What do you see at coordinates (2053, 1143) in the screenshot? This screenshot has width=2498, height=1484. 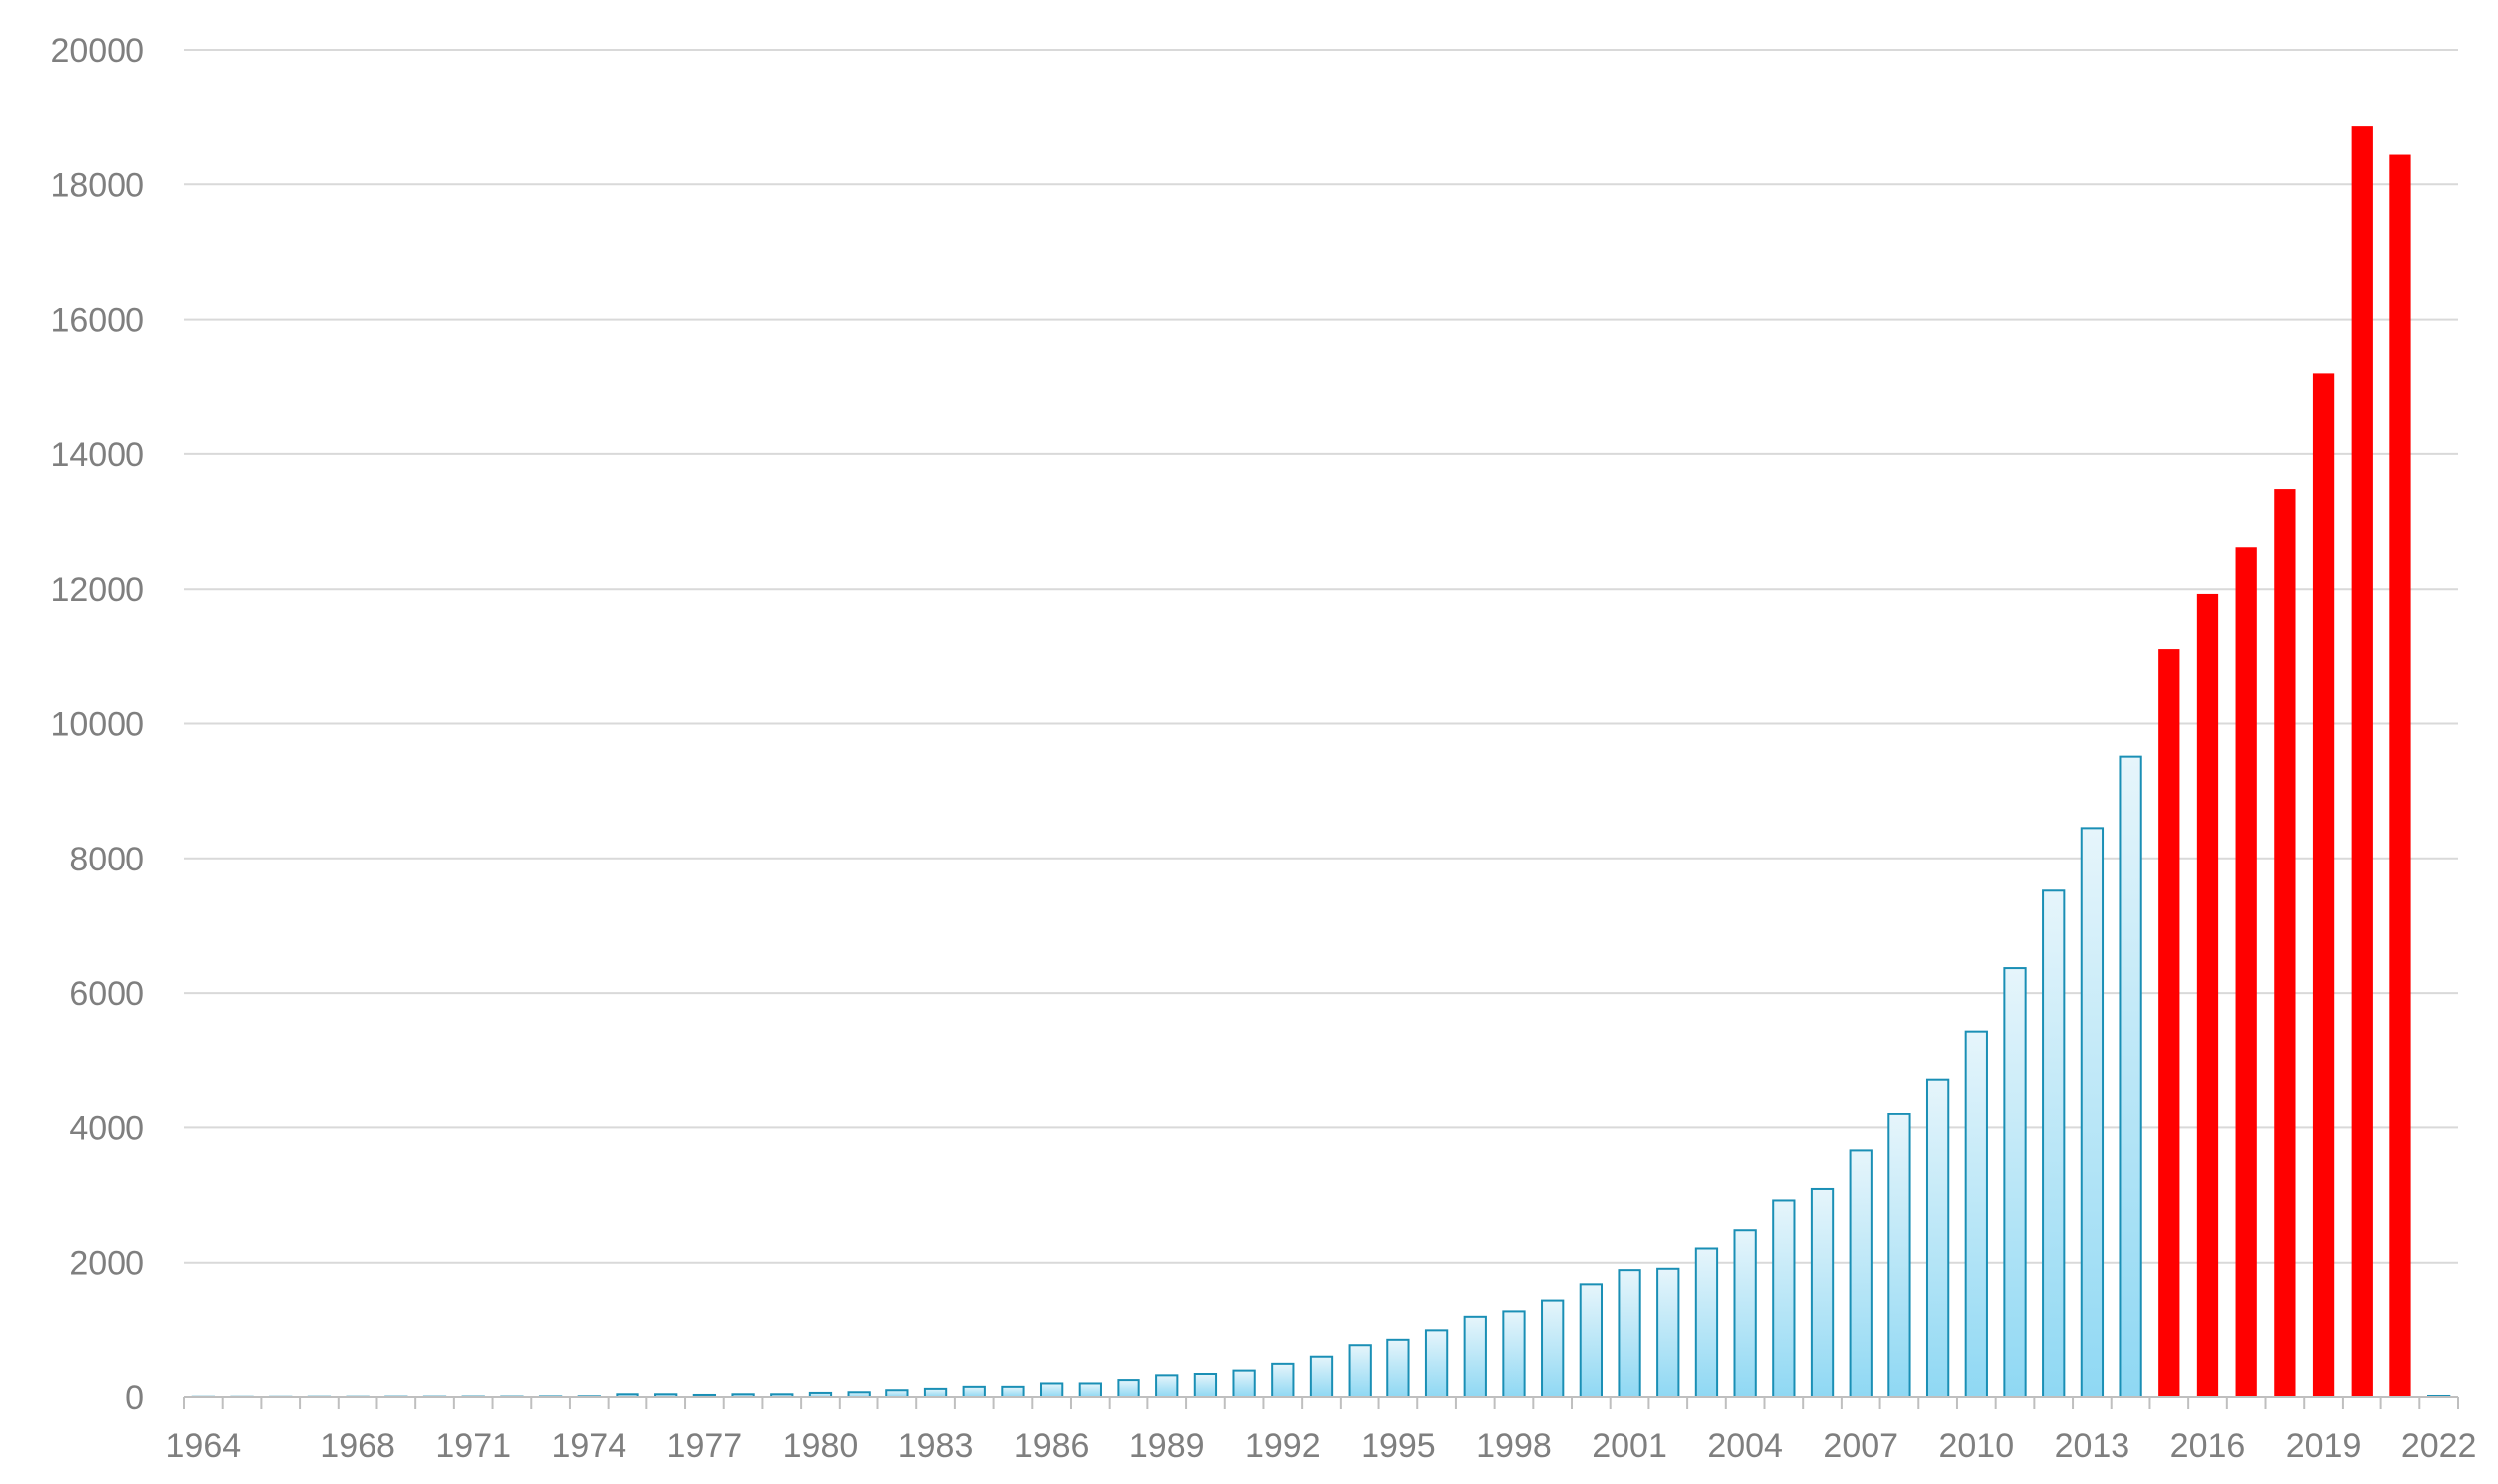 I see `bar-2012` at bounding box center [2053, 1143].